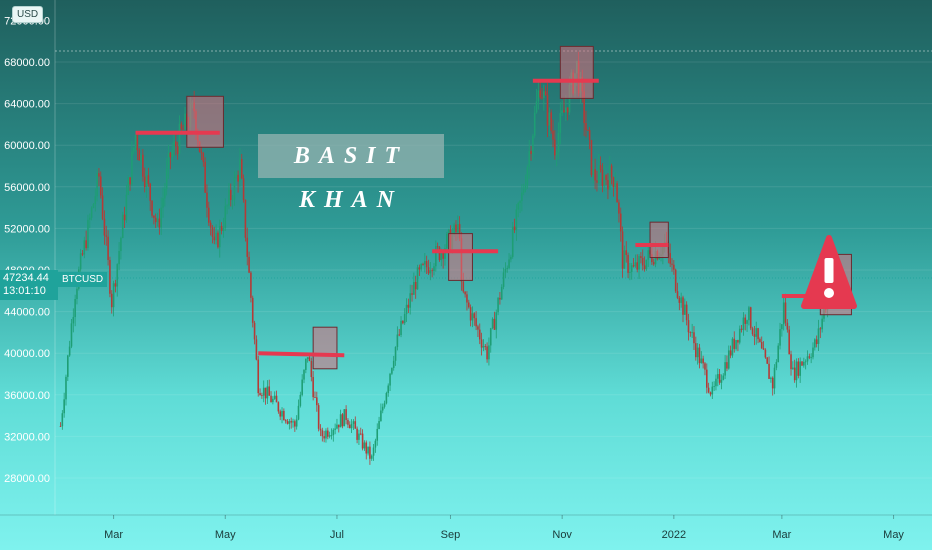 Image resolution: width=932 pixels, height=550 pixels. What do you see at coordinates (27, 188) in the screenshot?
I see `y-tick-label: 56000.00` at bounding box center [27, 188].